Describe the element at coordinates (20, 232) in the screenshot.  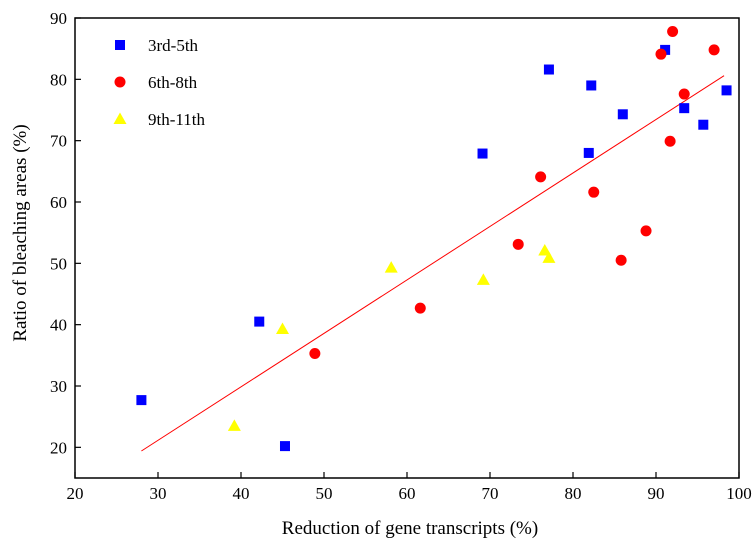
I see `y-axis-title: Ratio of bleaching areas (%)` at that location.